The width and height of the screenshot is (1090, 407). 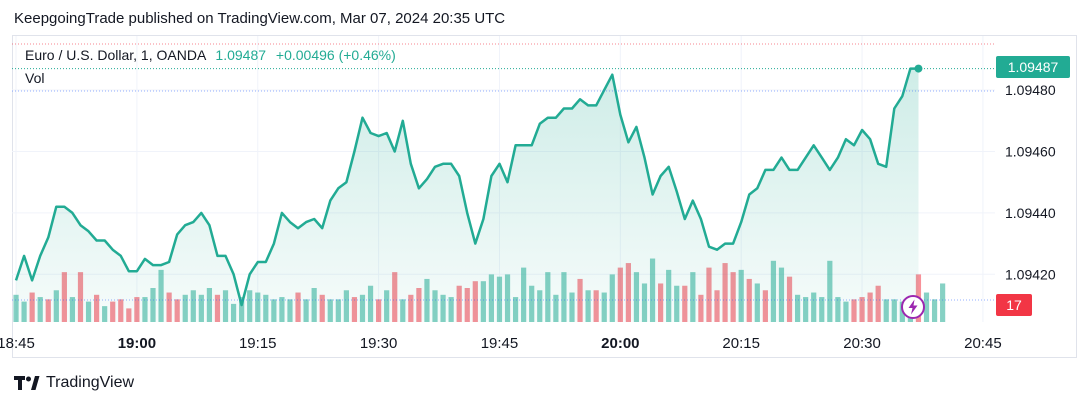 I want to click on x-tick-label: 19:15, so click(x=258, y=343).